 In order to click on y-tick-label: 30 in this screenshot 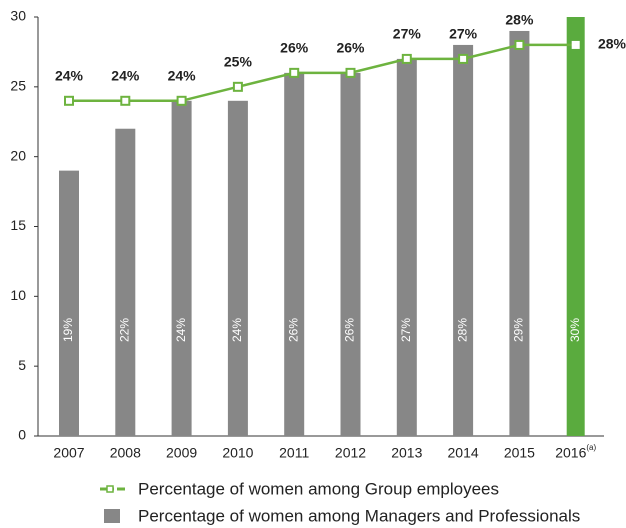, I will do `click(18, 16)`.